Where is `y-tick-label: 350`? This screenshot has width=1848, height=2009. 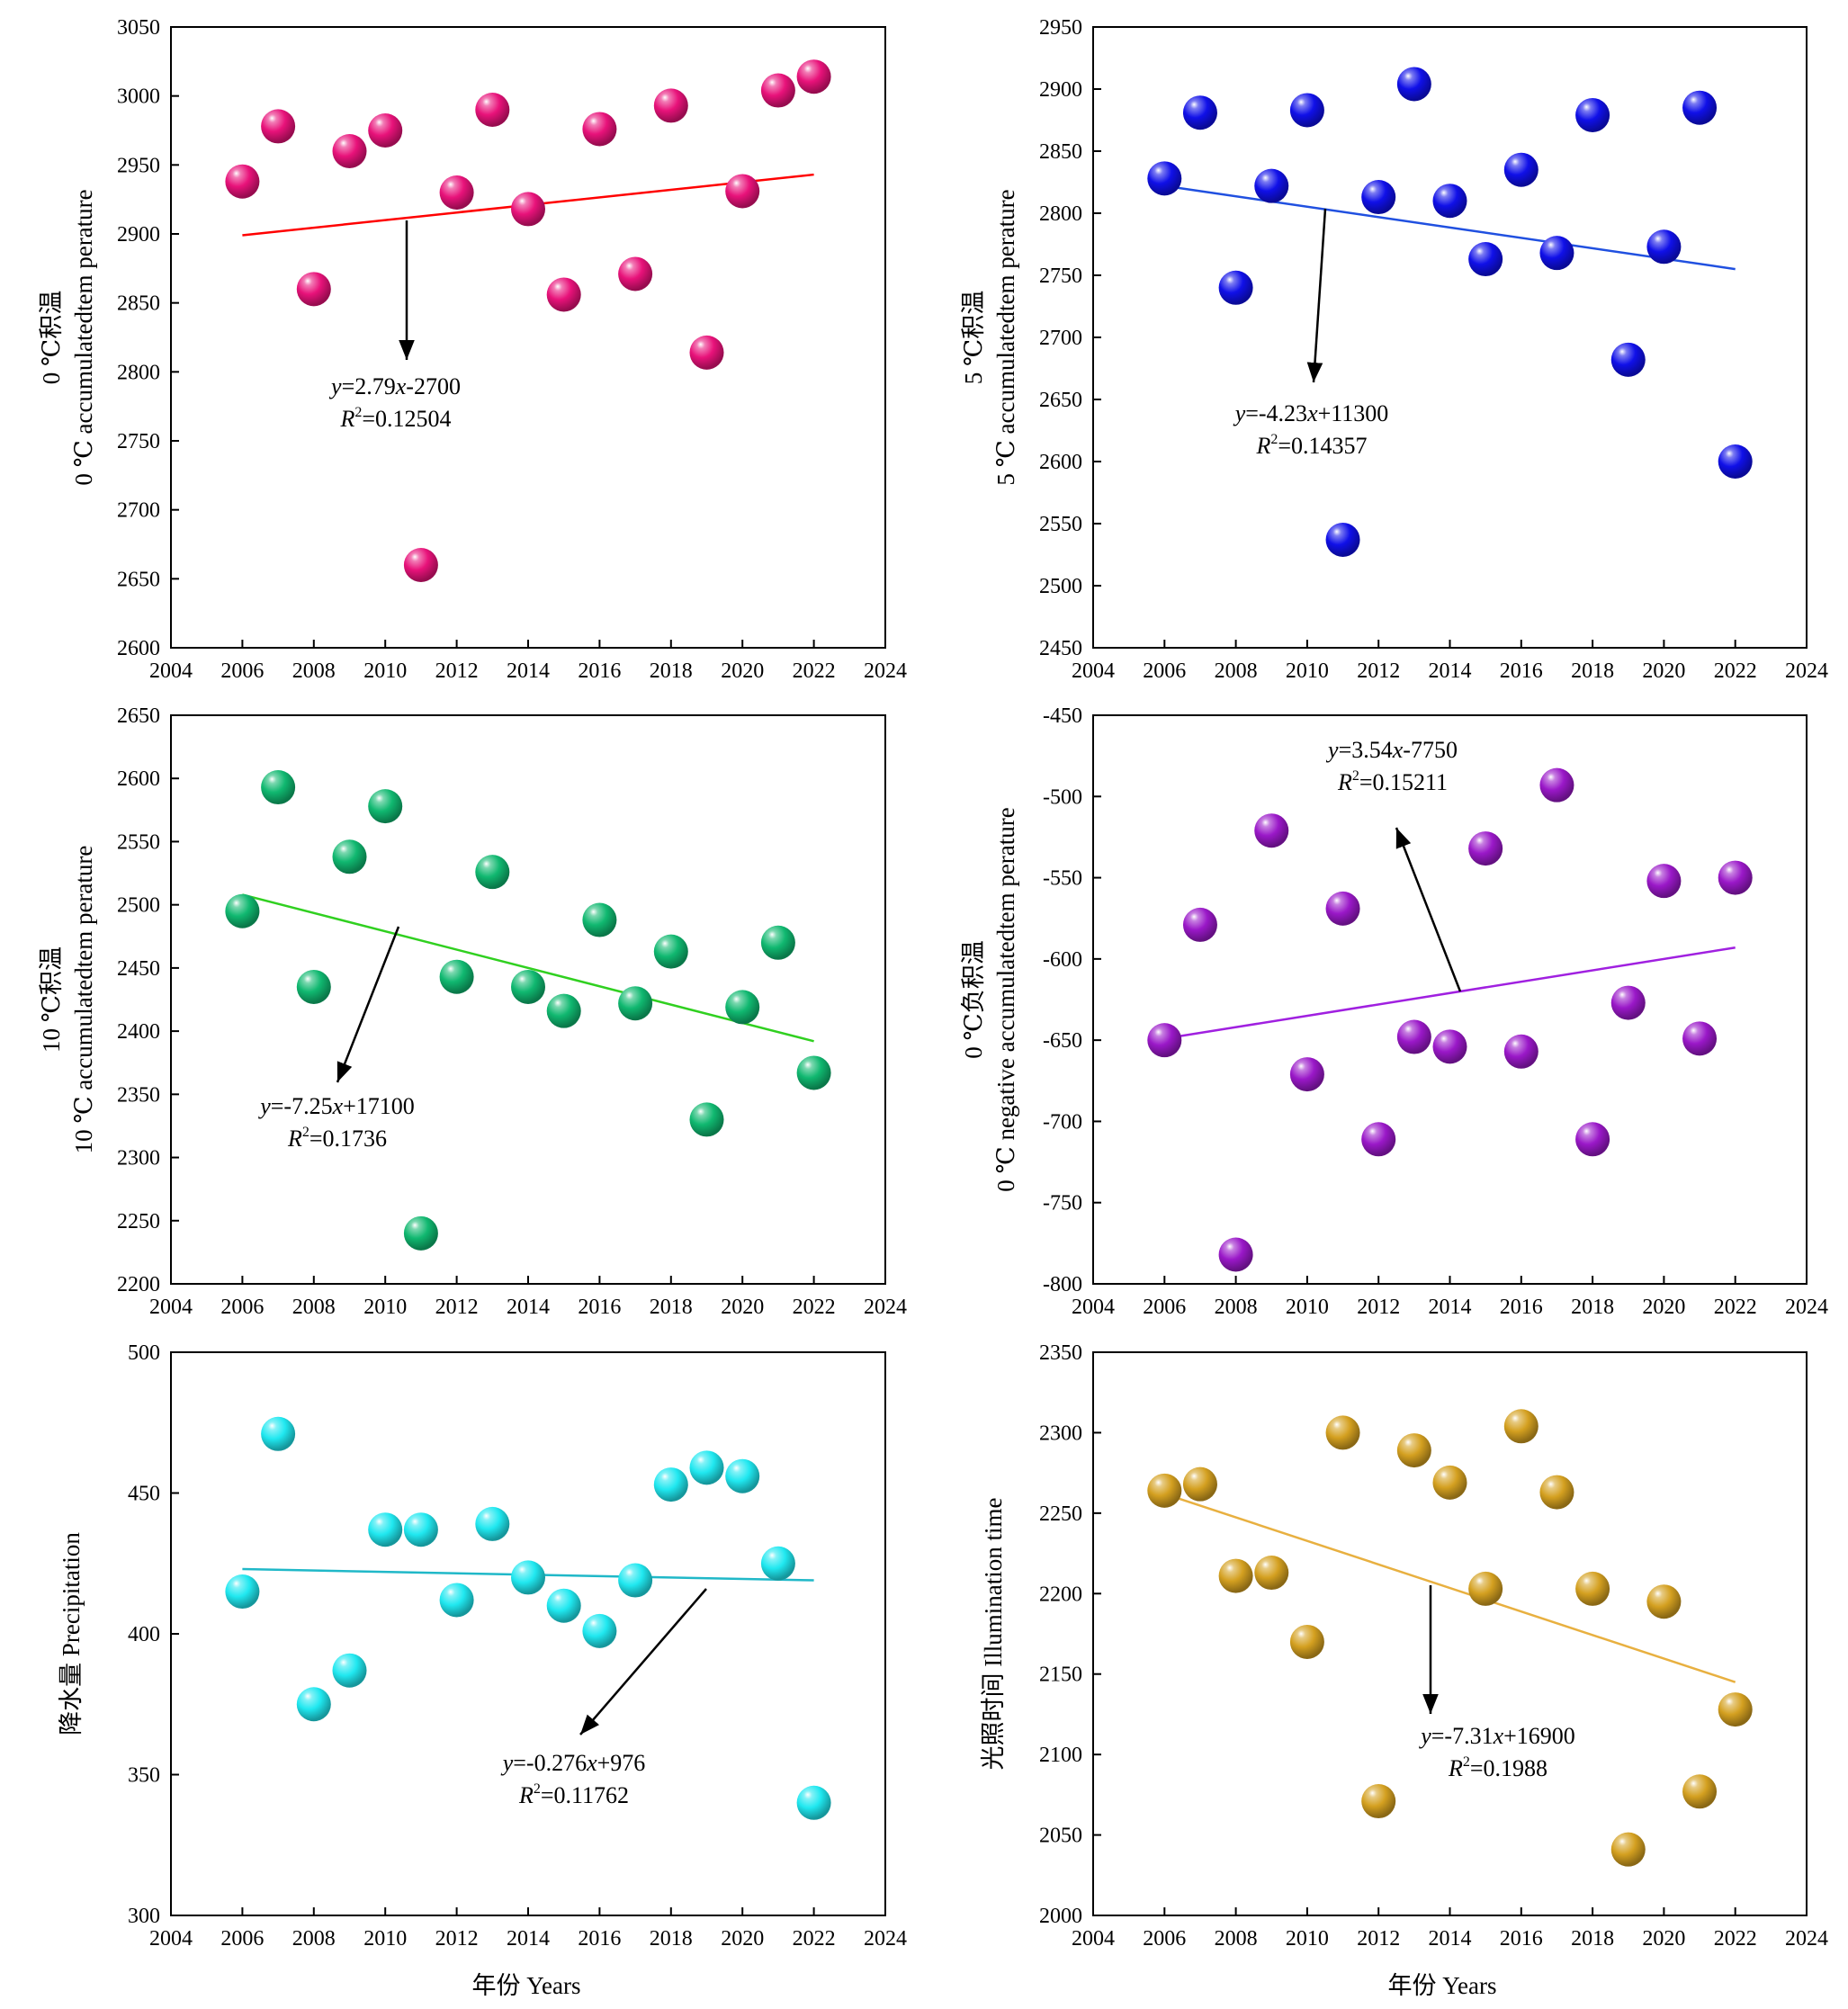 y-tick-label: 350 is located at coordinates (144, 1776).